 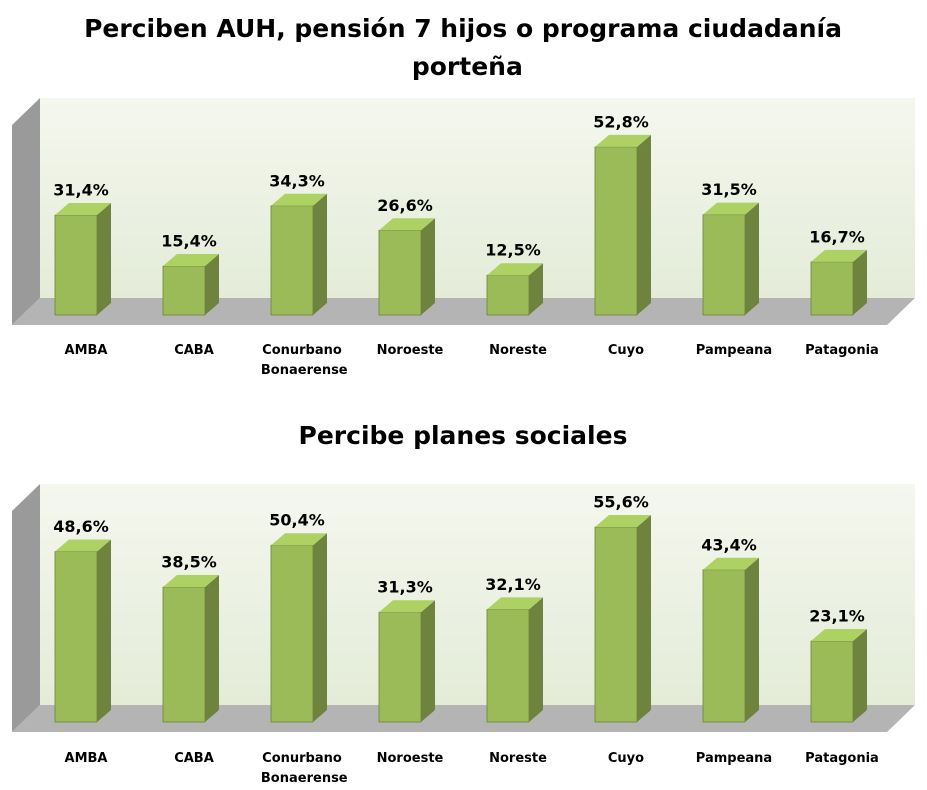 What do you see at coordinates (405, 587) in the screenshot?
I see `value-label: 31,3%` at bounding box center [405, 587].